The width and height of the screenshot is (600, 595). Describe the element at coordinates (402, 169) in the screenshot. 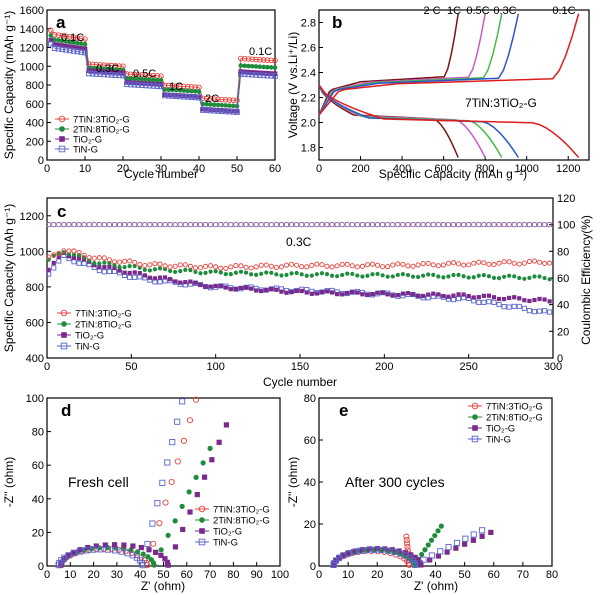

I see `panel-b-xtick-label: 400` at that location.